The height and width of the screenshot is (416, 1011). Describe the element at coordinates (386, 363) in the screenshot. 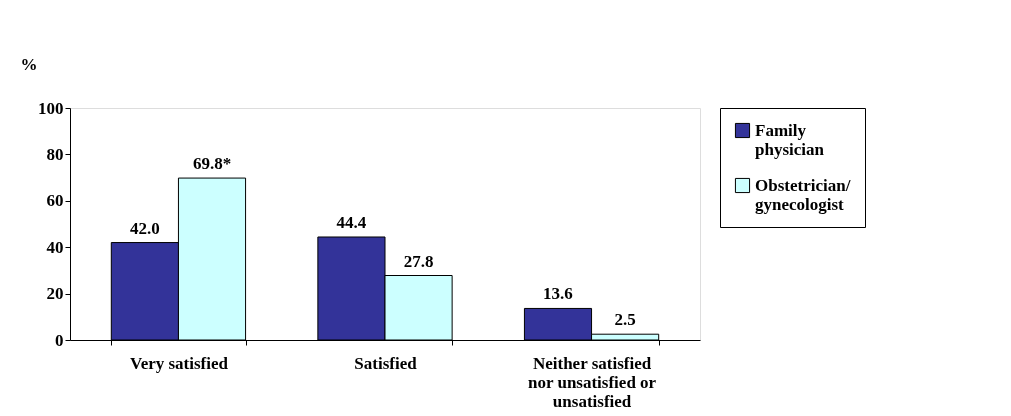

I see `x-tick-label: Satisfied` at that location.